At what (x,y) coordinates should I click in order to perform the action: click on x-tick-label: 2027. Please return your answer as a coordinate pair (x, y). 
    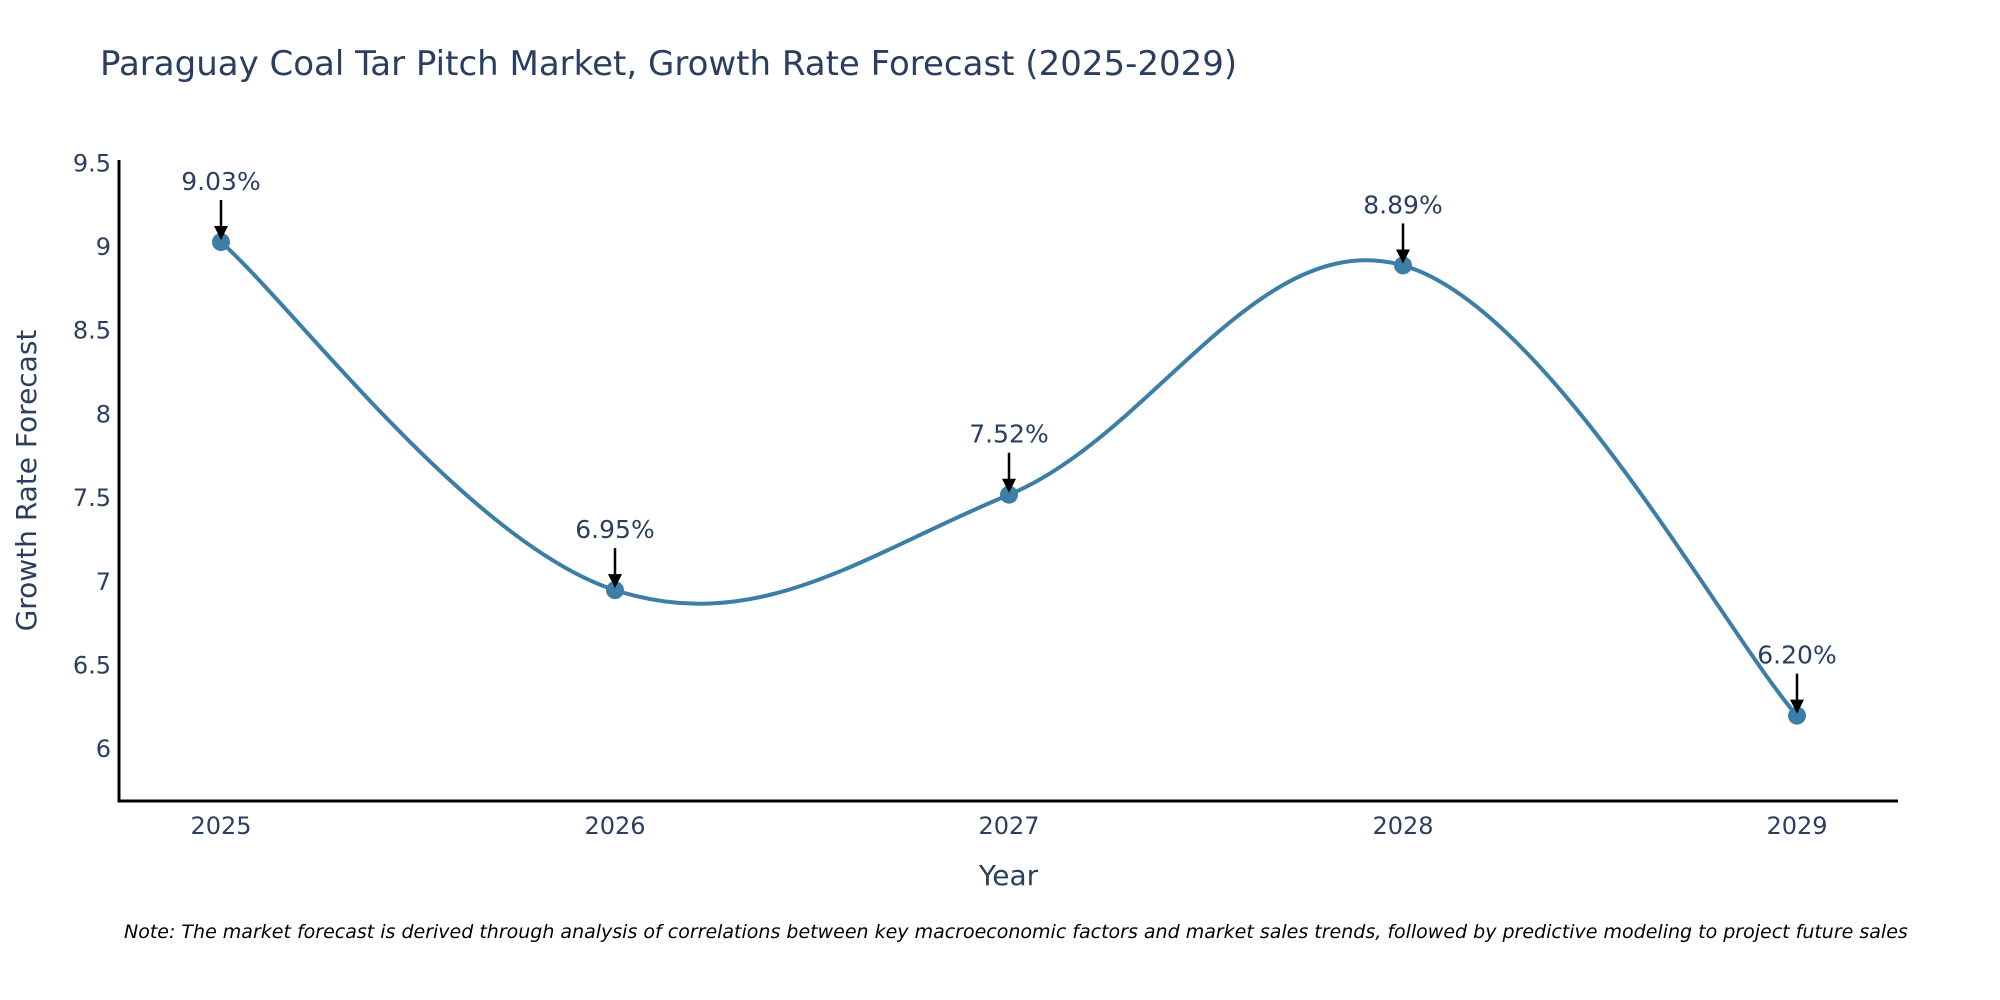
    Looking at the image, I should click on (1008, 826).